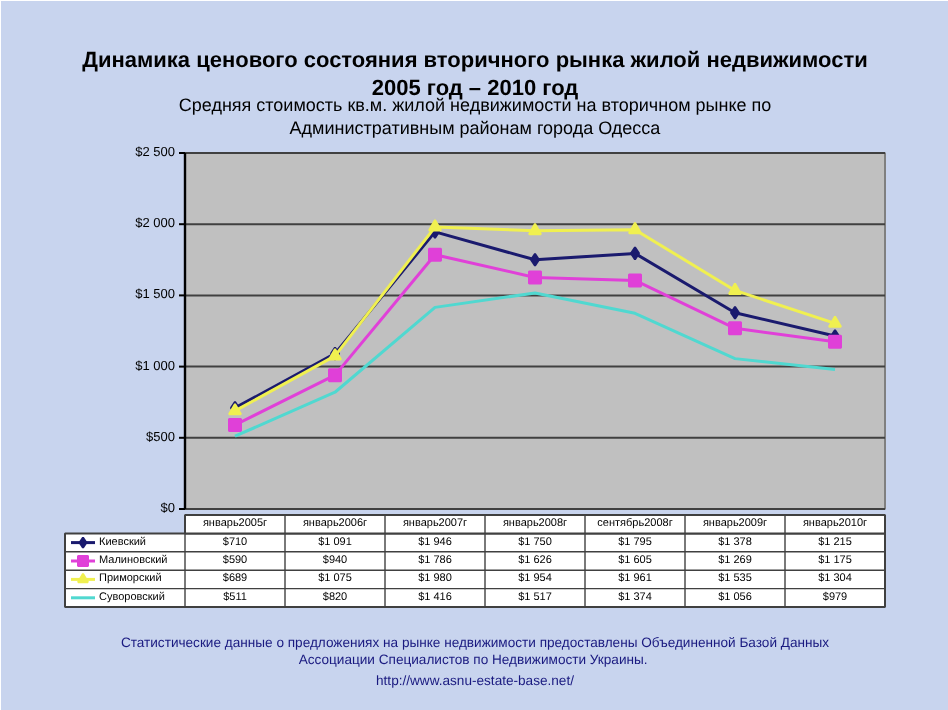  Describe the element at coordinates (475, 75) in the screenshot. I see `chart-title: Динамика ценового состояния вторичного рынка жилой недвижимости 2005 год – 2010 год` at that location.